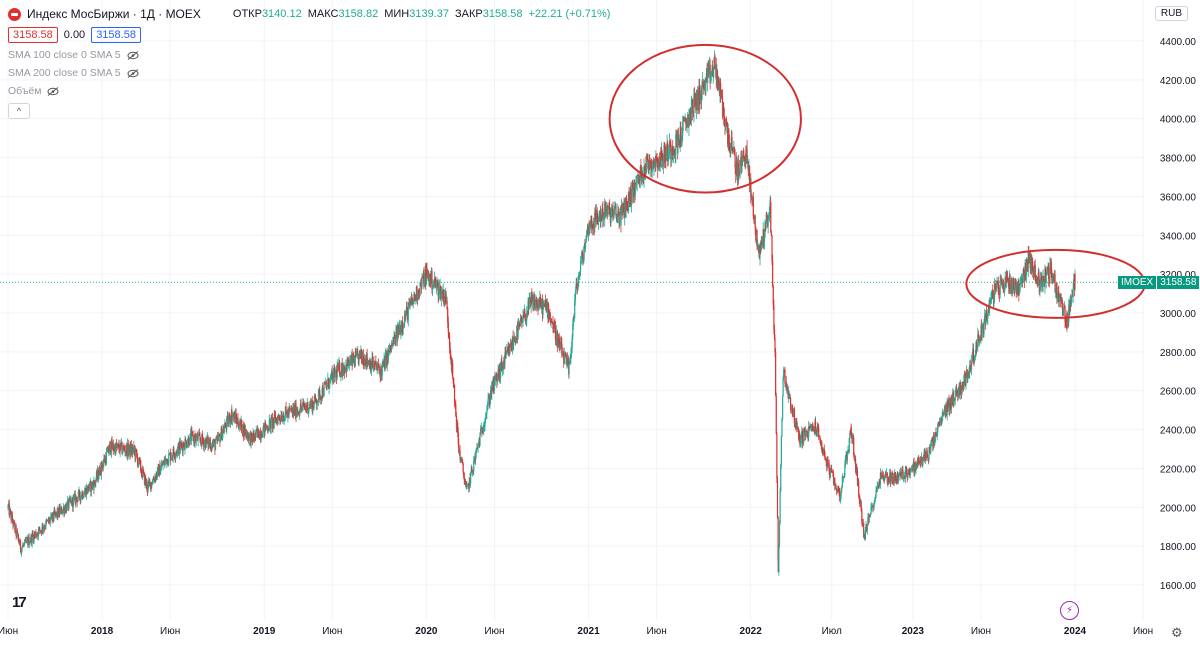 Image resolution: width=1200 pixels, height=646 pixels. Describe the element at coordinates (1171, 13) in the screenshot. I see `currency-selector: RUB` at that location.